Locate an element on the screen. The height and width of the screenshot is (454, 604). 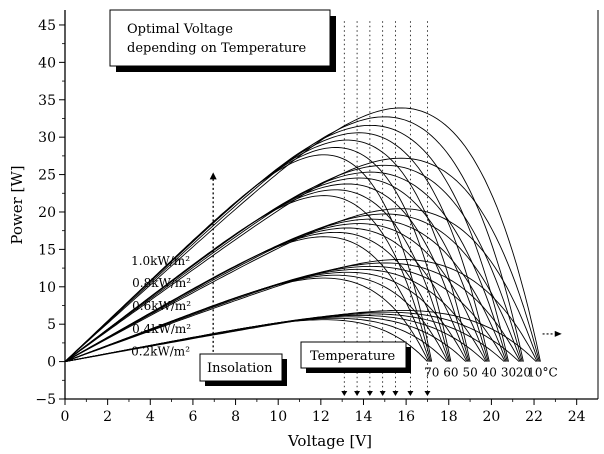
optimal-voltage-box: Optimal Voltage depending on Temperature is located at coordinates (222, 40).